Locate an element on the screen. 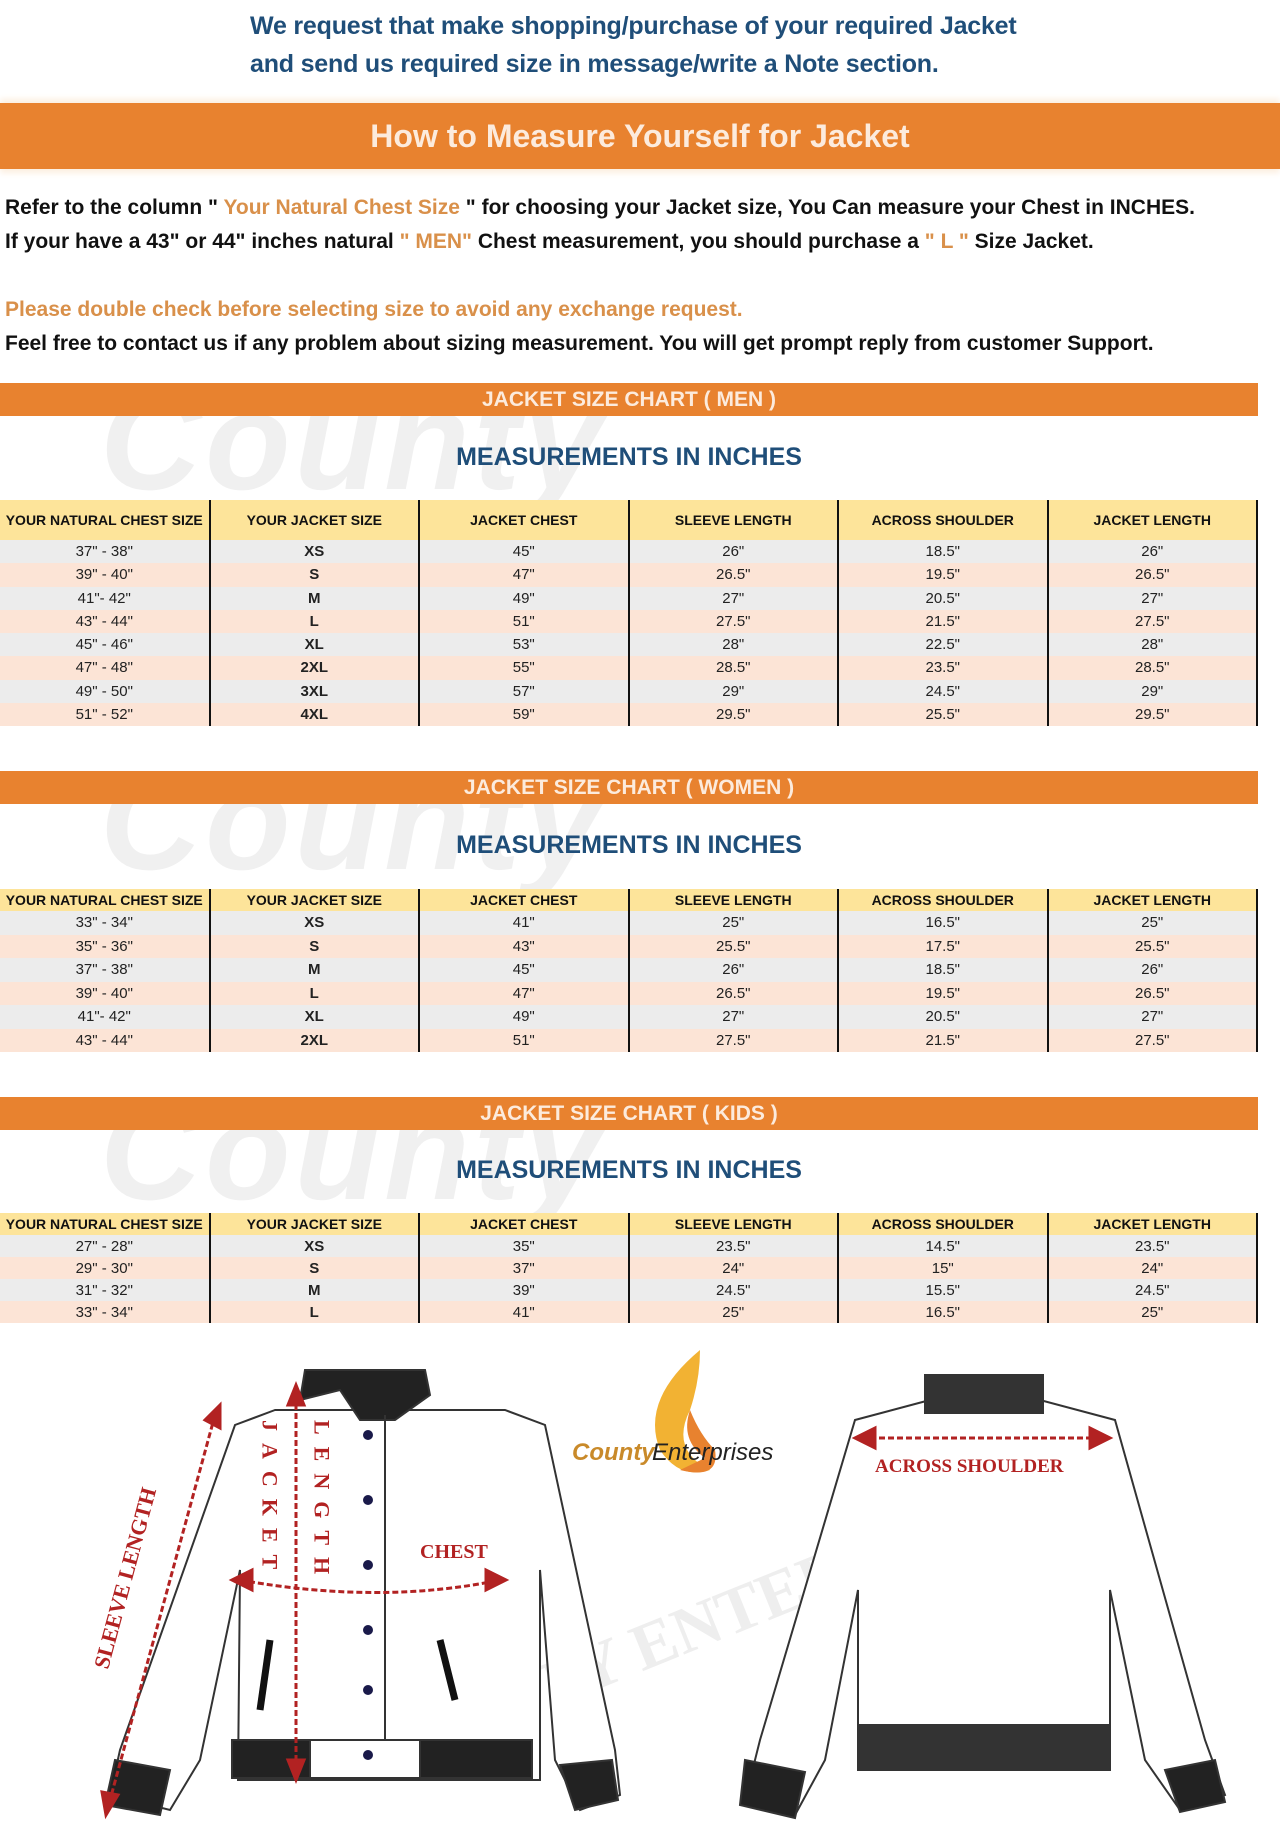 Image resolution: width=1280 pixels, height=1842 pixels. jacket-vertical-label: JACKET is located at coordinates (270, 1500).